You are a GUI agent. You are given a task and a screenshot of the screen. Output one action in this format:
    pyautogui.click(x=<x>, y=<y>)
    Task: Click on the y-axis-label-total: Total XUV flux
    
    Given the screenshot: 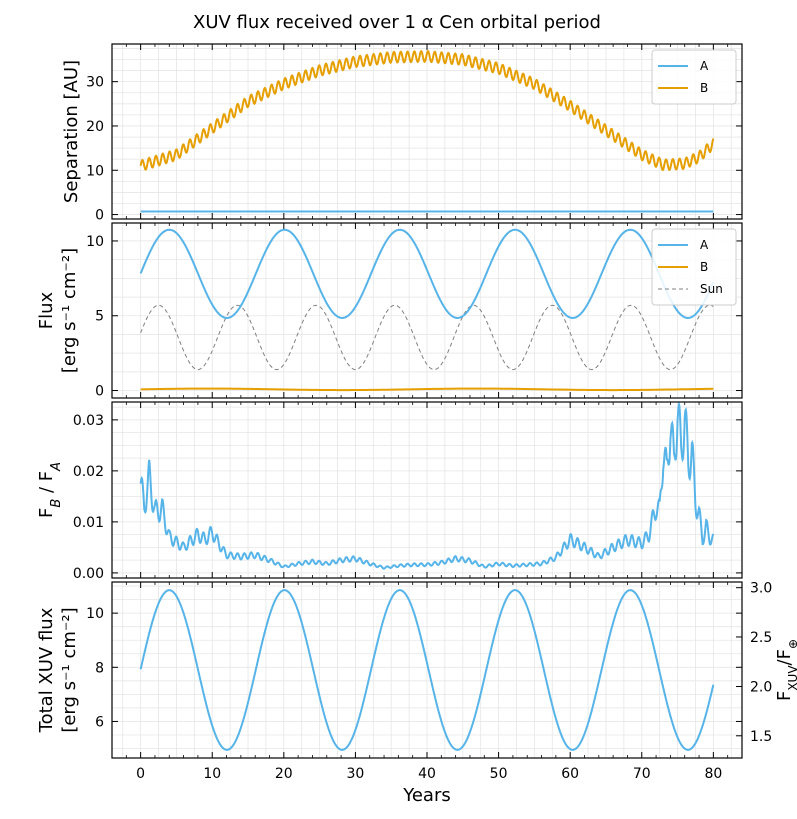 What is the action you would take?
    pyautogui.click(x=46, y=670)
    